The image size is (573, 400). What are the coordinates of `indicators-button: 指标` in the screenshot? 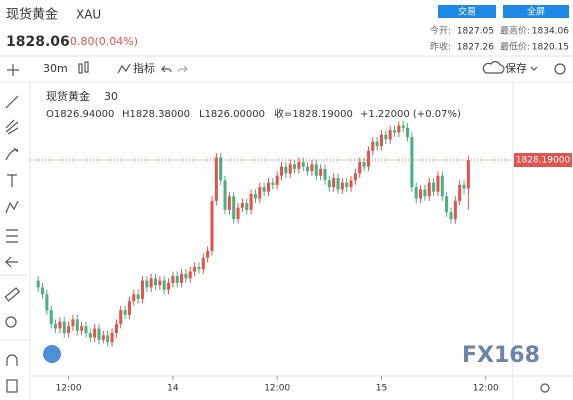 It's located at (144, 68).